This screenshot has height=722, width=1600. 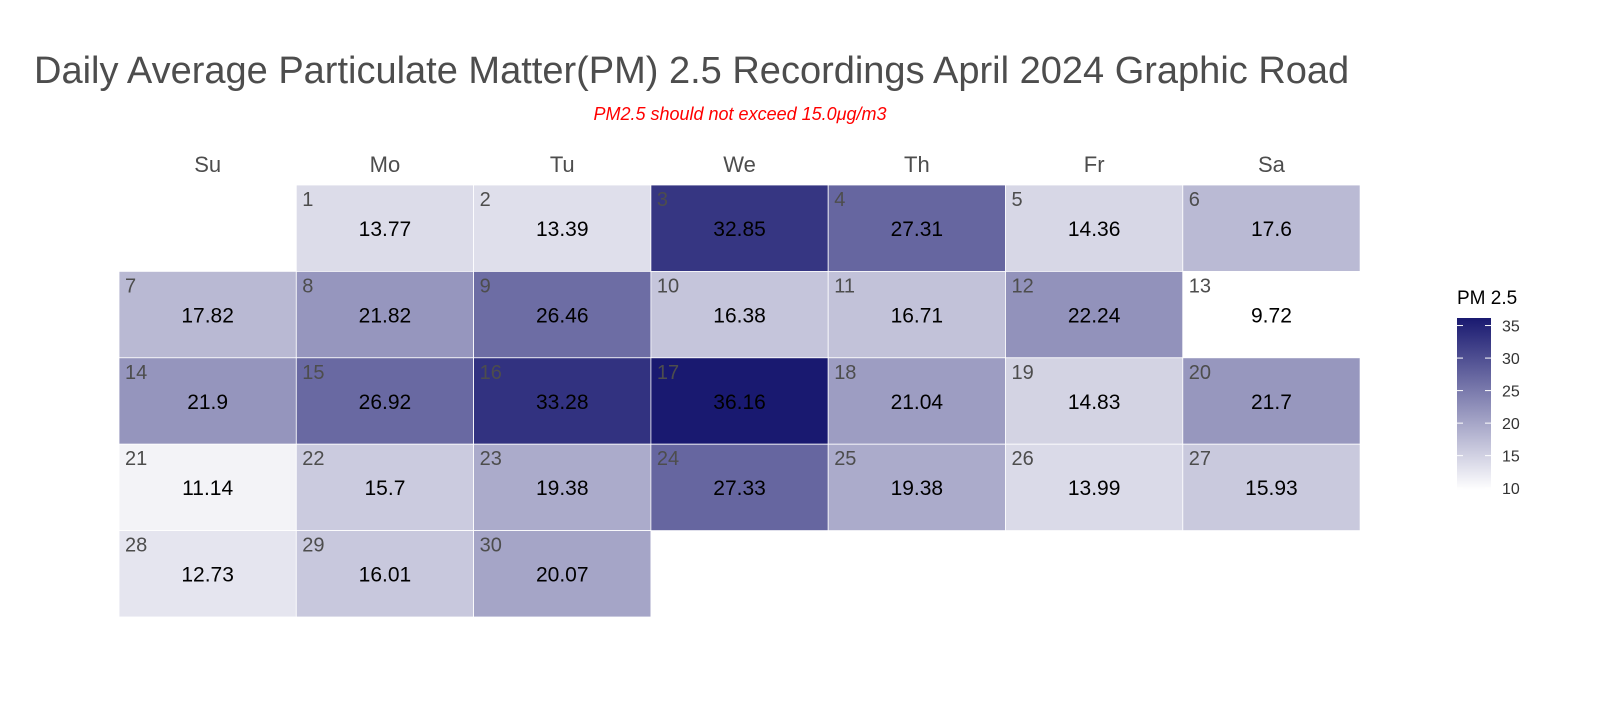 What do you see at coordinates (485, 200) in the screenshot?
I see `day-number-2: 2` at bounding box center [485, 200].